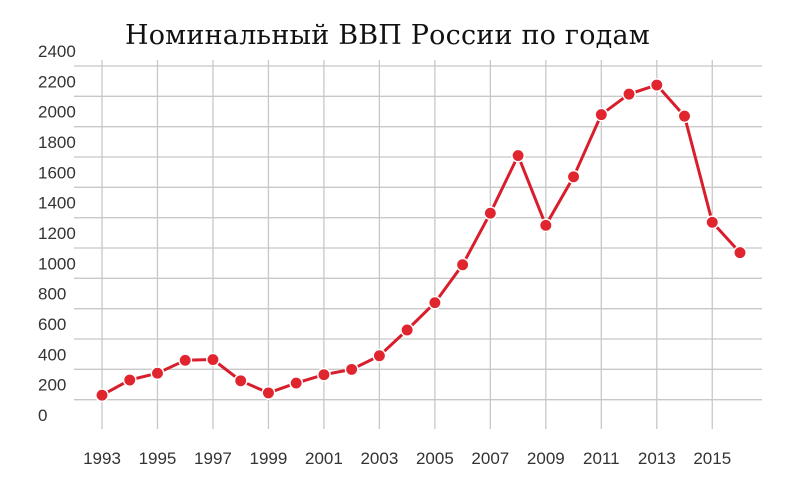 Image resolution: width=800 pixels, height=480 pixels. I want to click on y-tick-label: 800, so click(52, 294).